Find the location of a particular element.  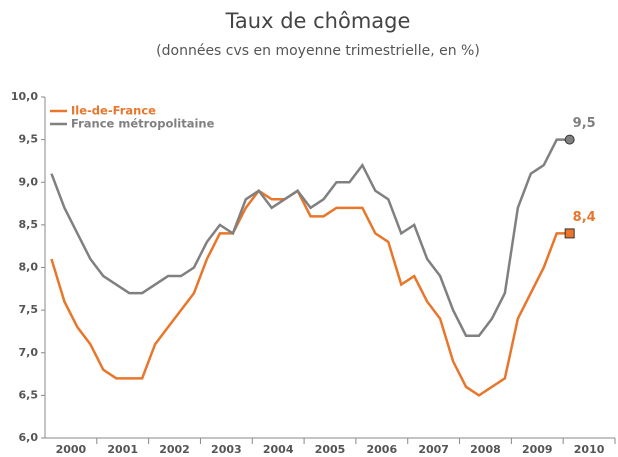

x-tick-label: 2007 is located at coordinates (433, 449).